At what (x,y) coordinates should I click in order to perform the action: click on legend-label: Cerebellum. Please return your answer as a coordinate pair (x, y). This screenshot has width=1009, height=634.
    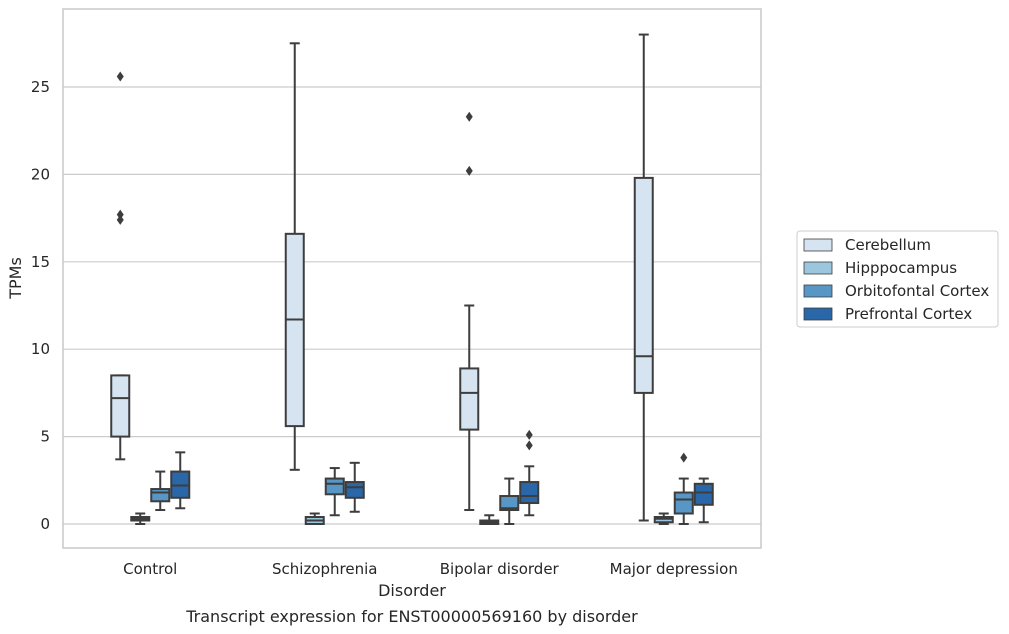
    Looking at the image, I should click on (888, 245).